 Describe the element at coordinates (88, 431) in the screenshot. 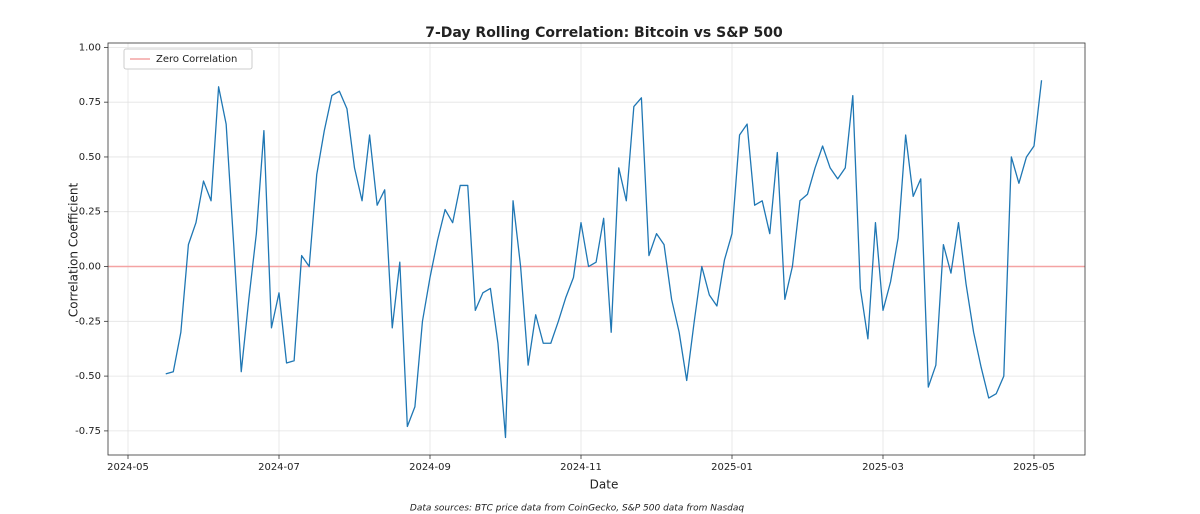

I see `y-tick-label: -0.75` at that location.